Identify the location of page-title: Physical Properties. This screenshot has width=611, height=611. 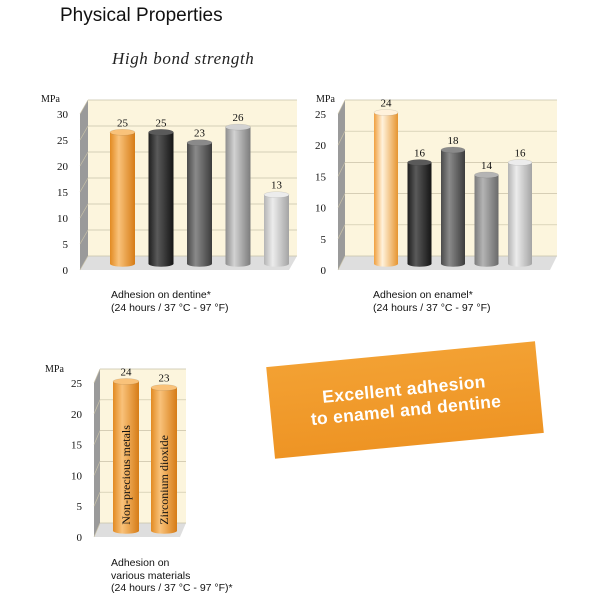
(141, 15).